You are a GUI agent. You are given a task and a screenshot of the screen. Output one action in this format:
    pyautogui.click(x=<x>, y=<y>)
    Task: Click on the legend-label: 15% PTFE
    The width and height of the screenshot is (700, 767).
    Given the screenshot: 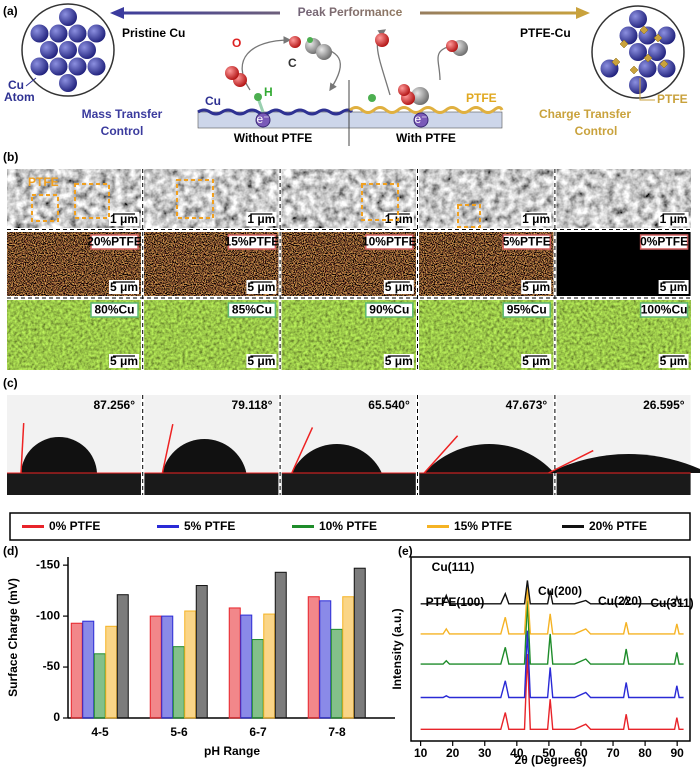 What is the action you would take?
    pyautogui.click(x=483, y=526)
    